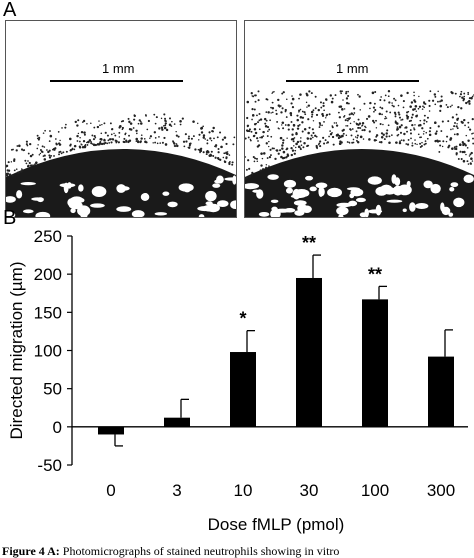  I want to click on panel-b-letter: B, so click(10, 218).